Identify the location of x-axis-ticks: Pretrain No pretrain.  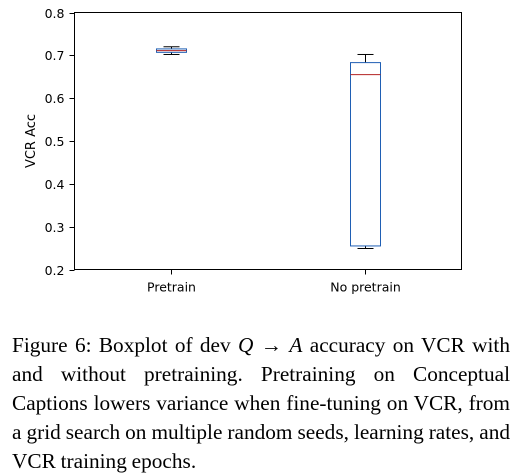
(274, 282).